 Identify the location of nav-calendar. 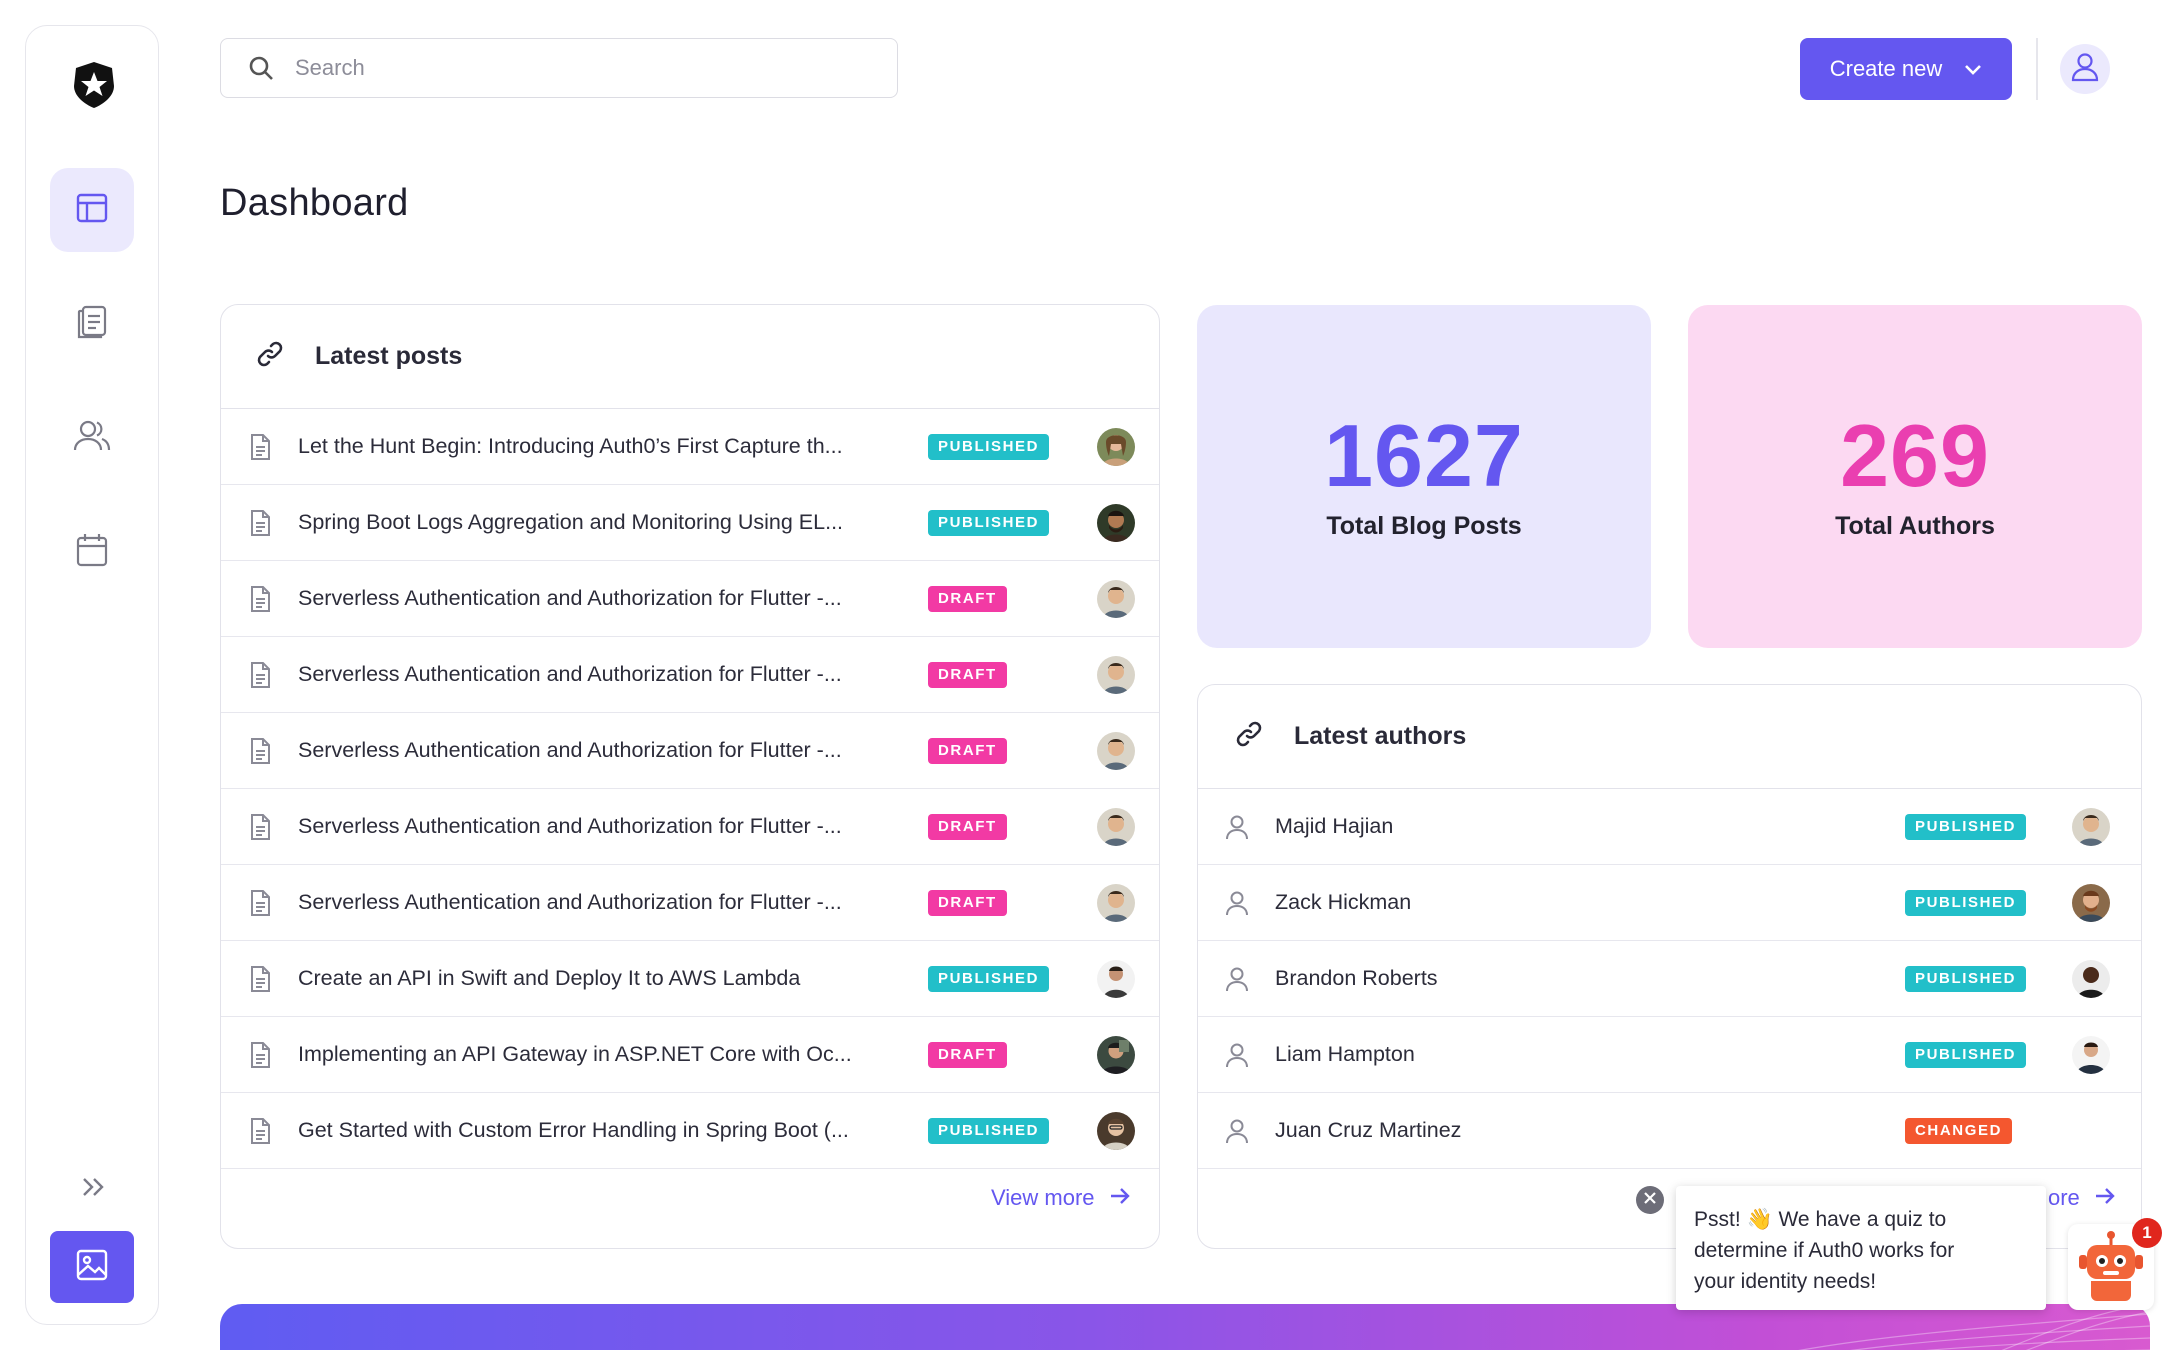
(92, 552).